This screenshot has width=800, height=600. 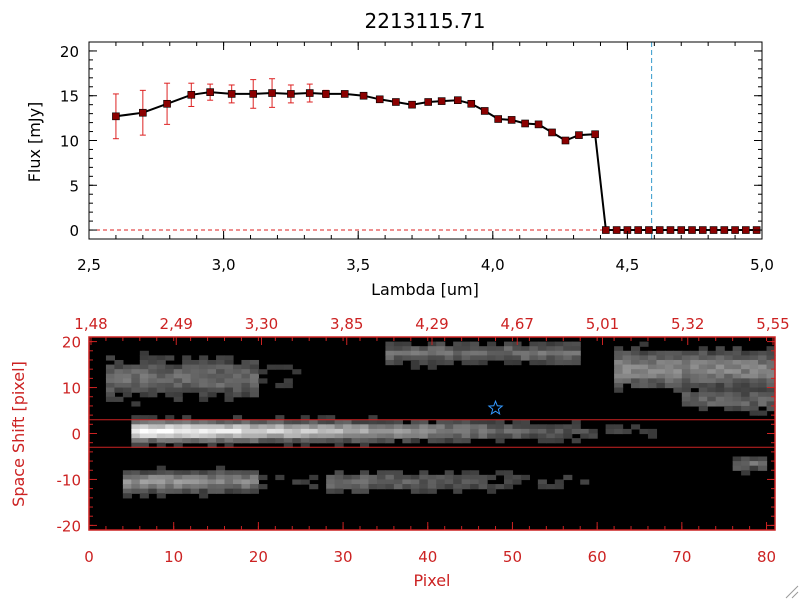 I want to click on x-tick-label: 30, so click(x=343, y=557).